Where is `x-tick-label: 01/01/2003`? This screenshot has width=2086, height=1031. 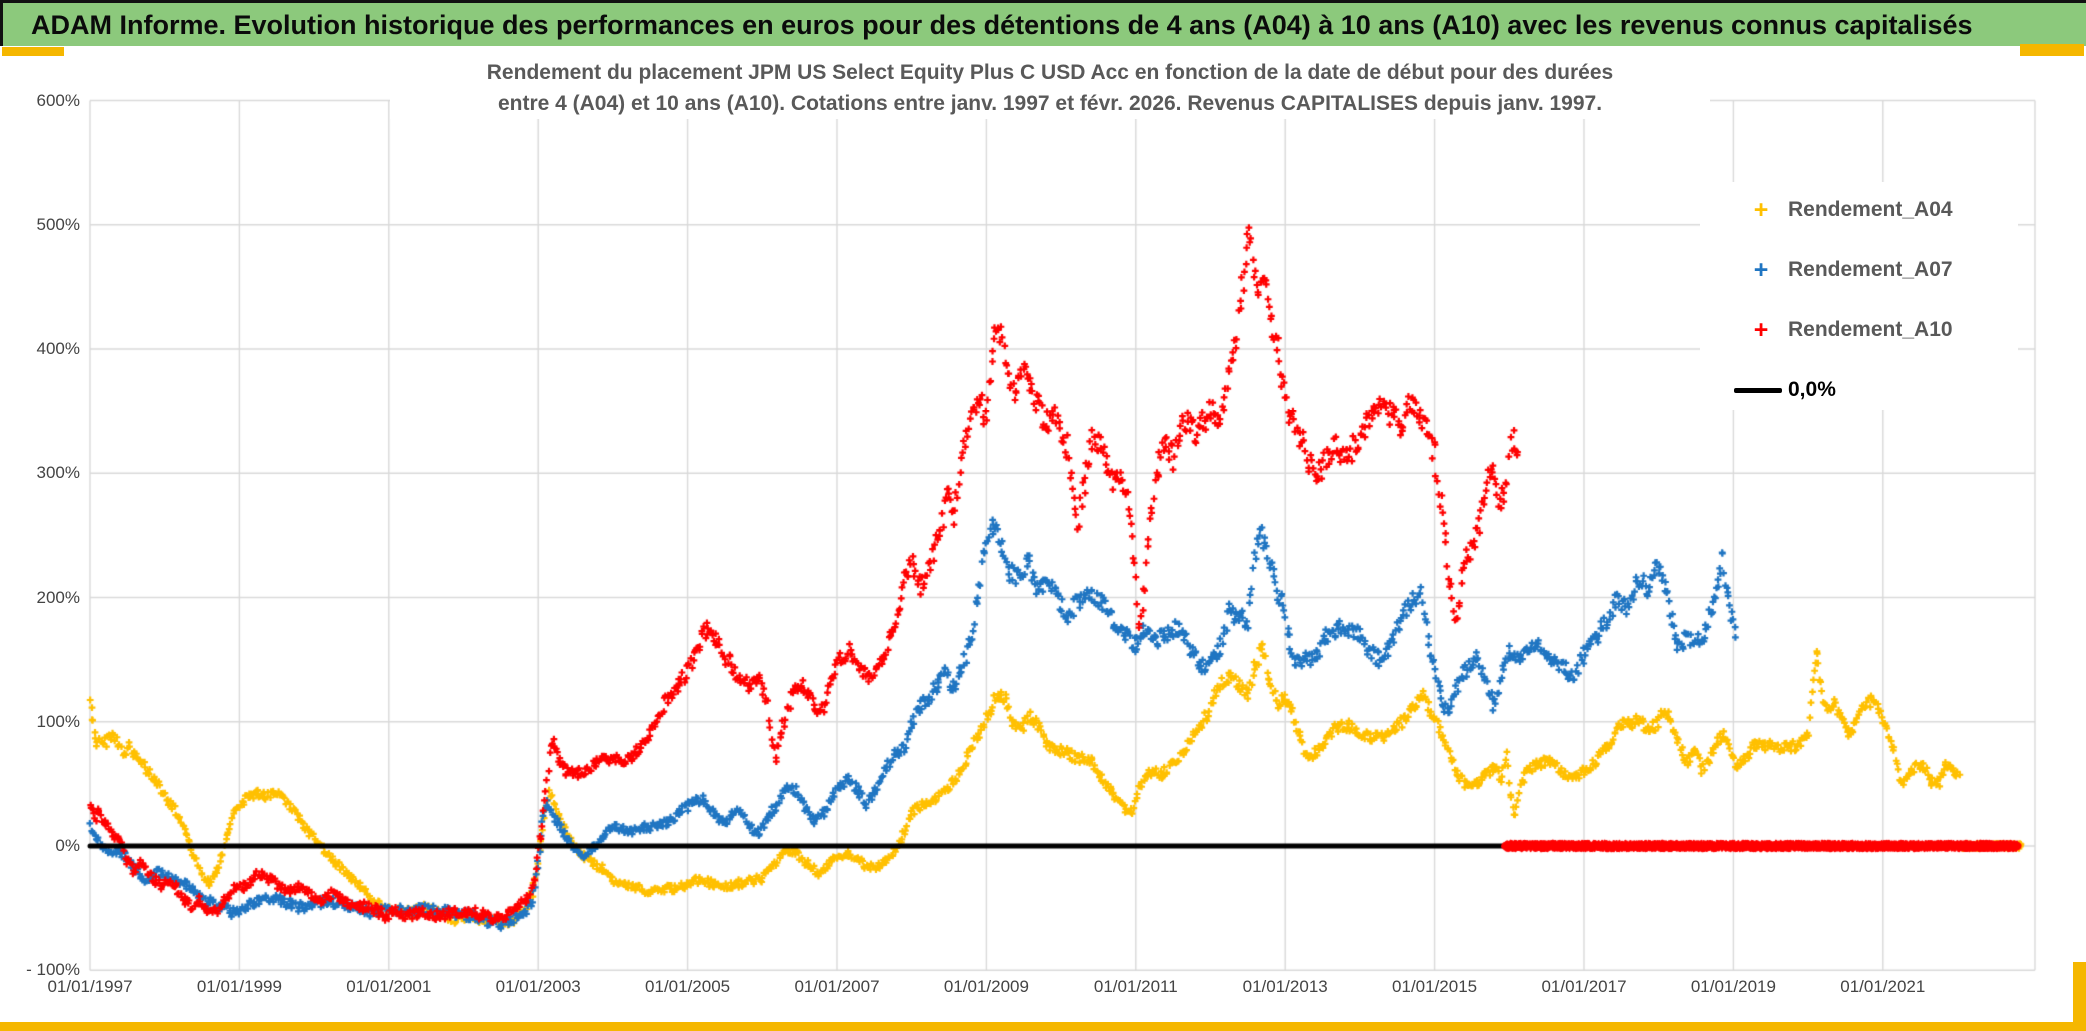 x-tick-label: 01/01/2003 is located at coordinates (538, 986).